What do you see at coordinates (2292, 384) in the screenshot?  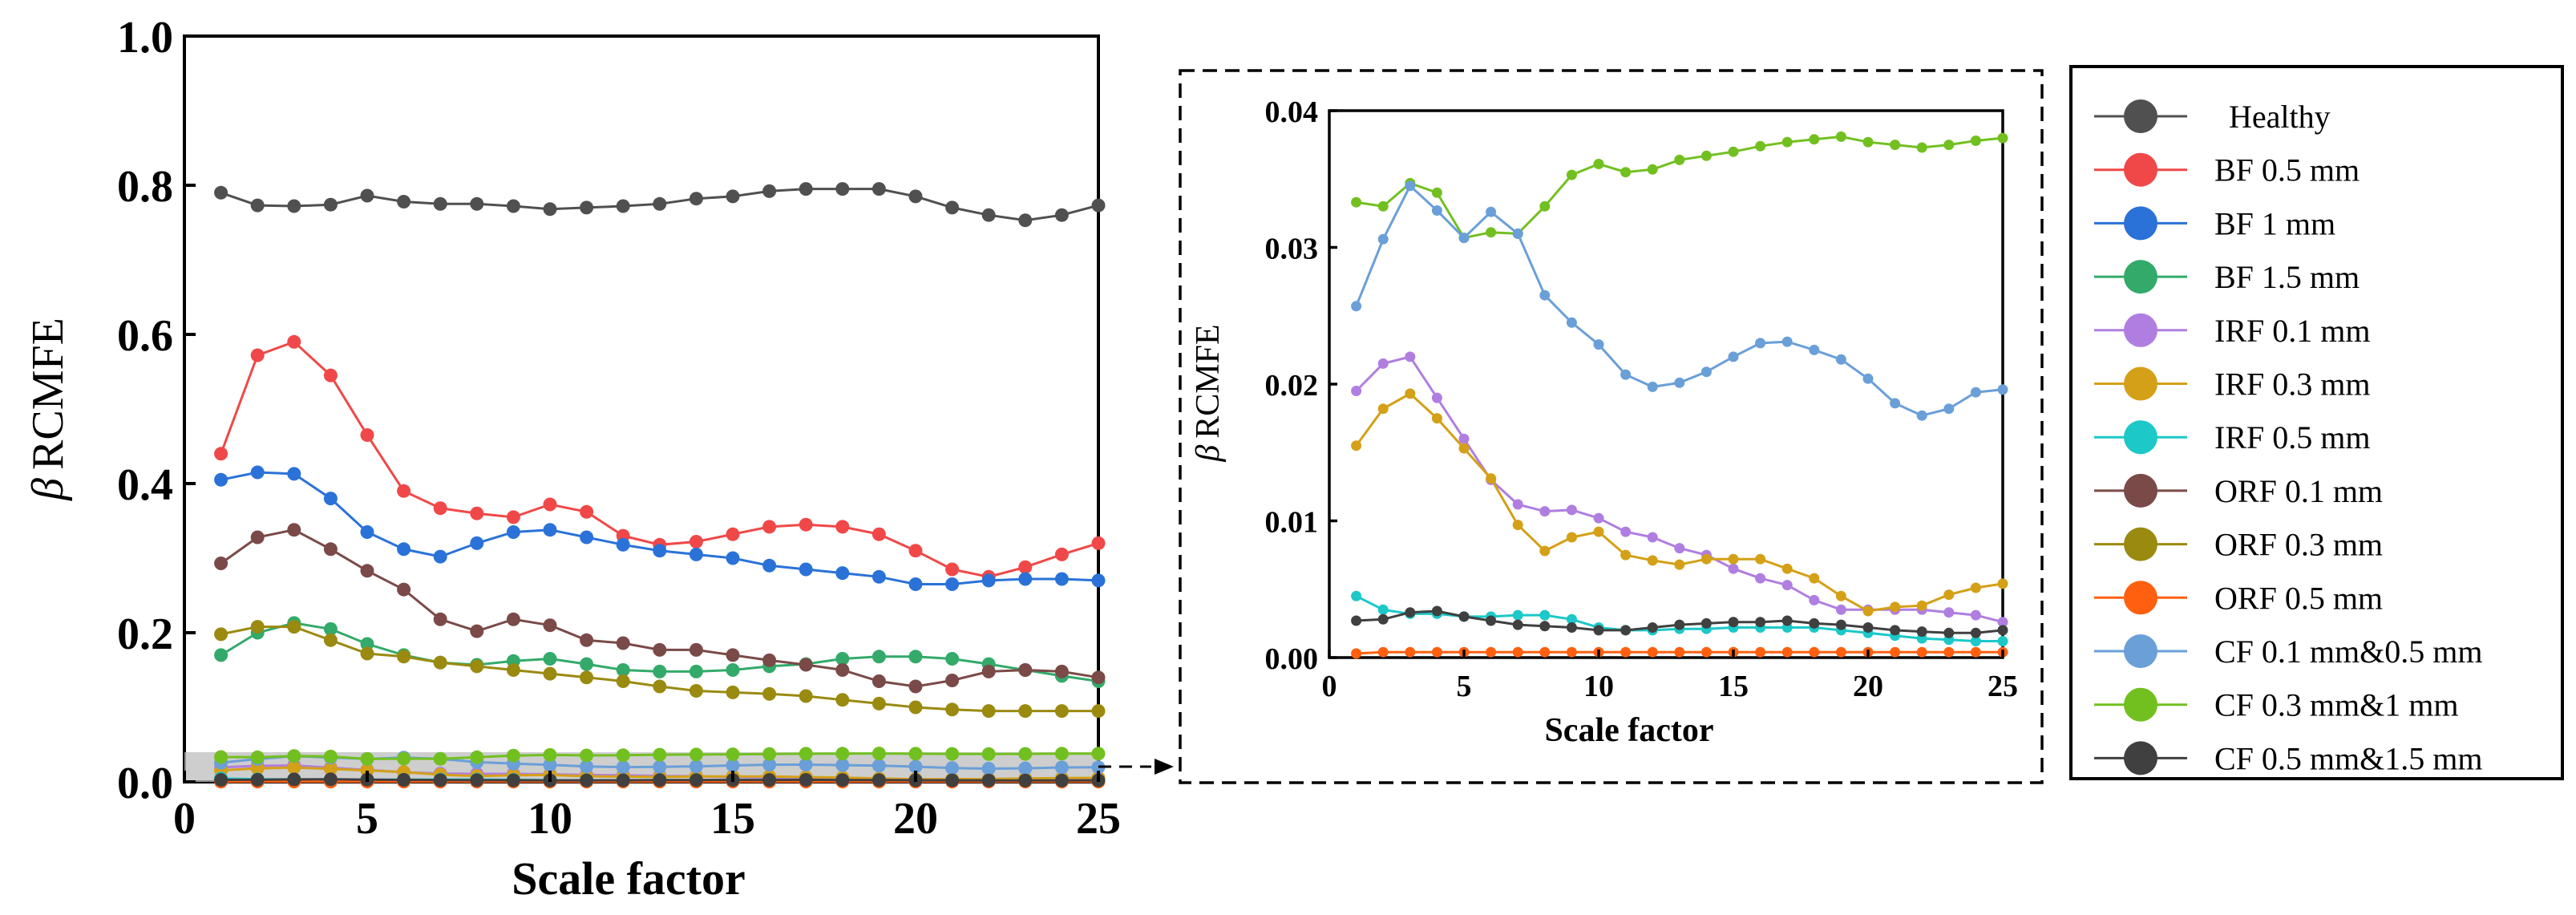 I see `legend-label-irf-0-3-mm: IRF 0.3 mm` at bounding box center [2292, 384].